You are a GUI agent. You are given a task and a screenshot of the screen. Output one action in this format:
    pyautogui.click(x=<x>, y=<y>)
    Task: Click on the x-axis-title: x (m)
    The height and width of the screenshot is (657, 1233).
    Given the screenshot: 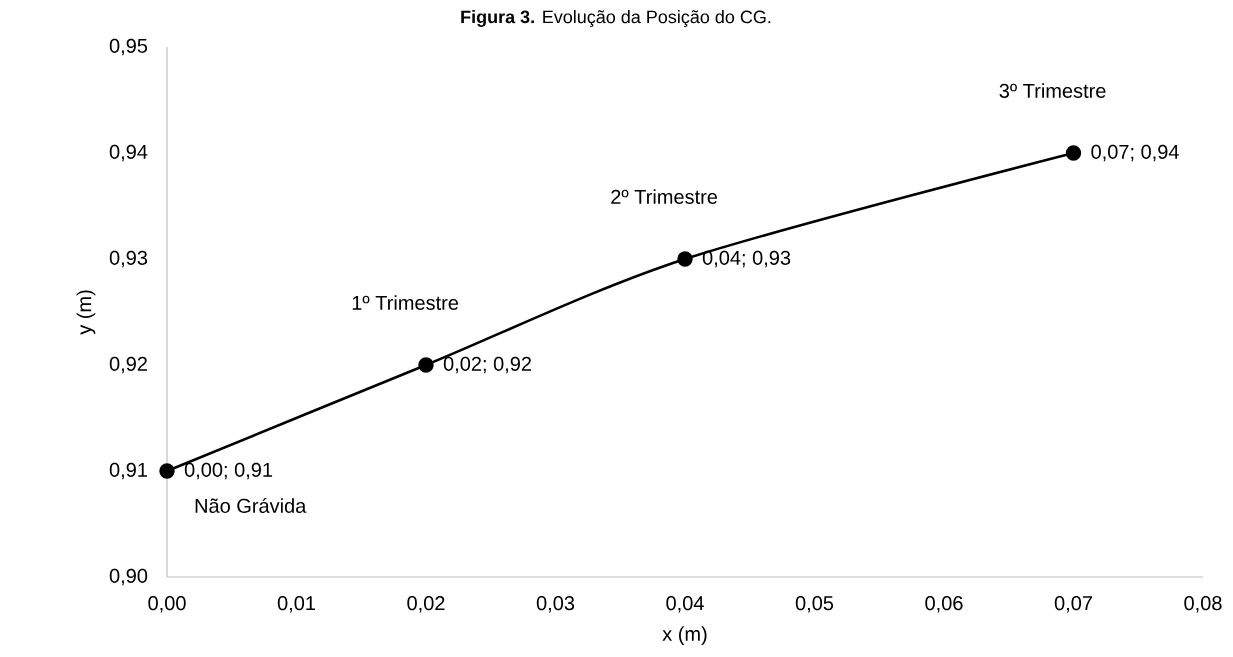 What is the action you would take?
    pyautogui.click(x=684, y=635)
    